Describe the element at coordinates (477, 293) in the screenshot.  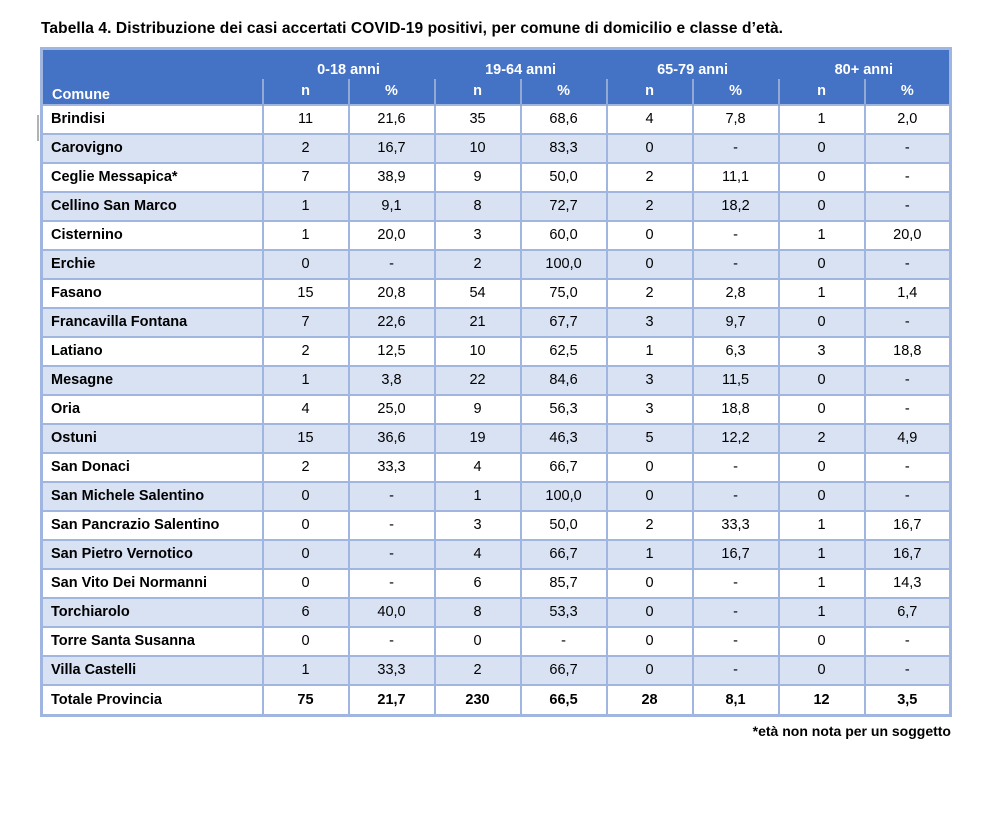
I see `value-cell: 54` at that location.